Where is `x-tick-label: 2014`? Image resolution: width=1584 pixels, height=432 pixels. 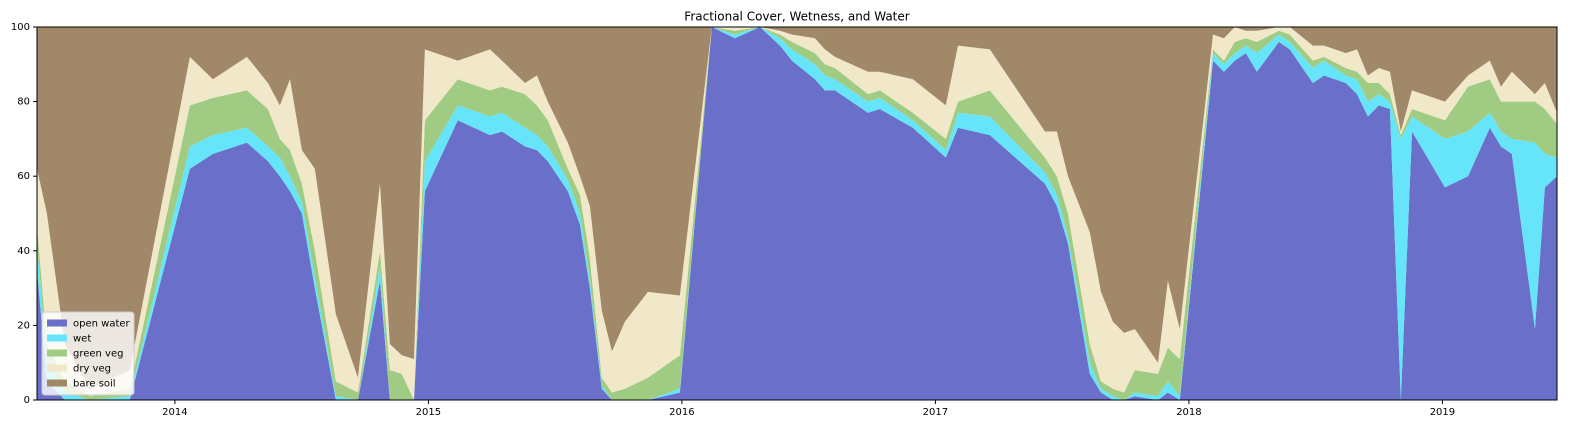 x-tick-label: 2014 is located at coordinates (174, 412).